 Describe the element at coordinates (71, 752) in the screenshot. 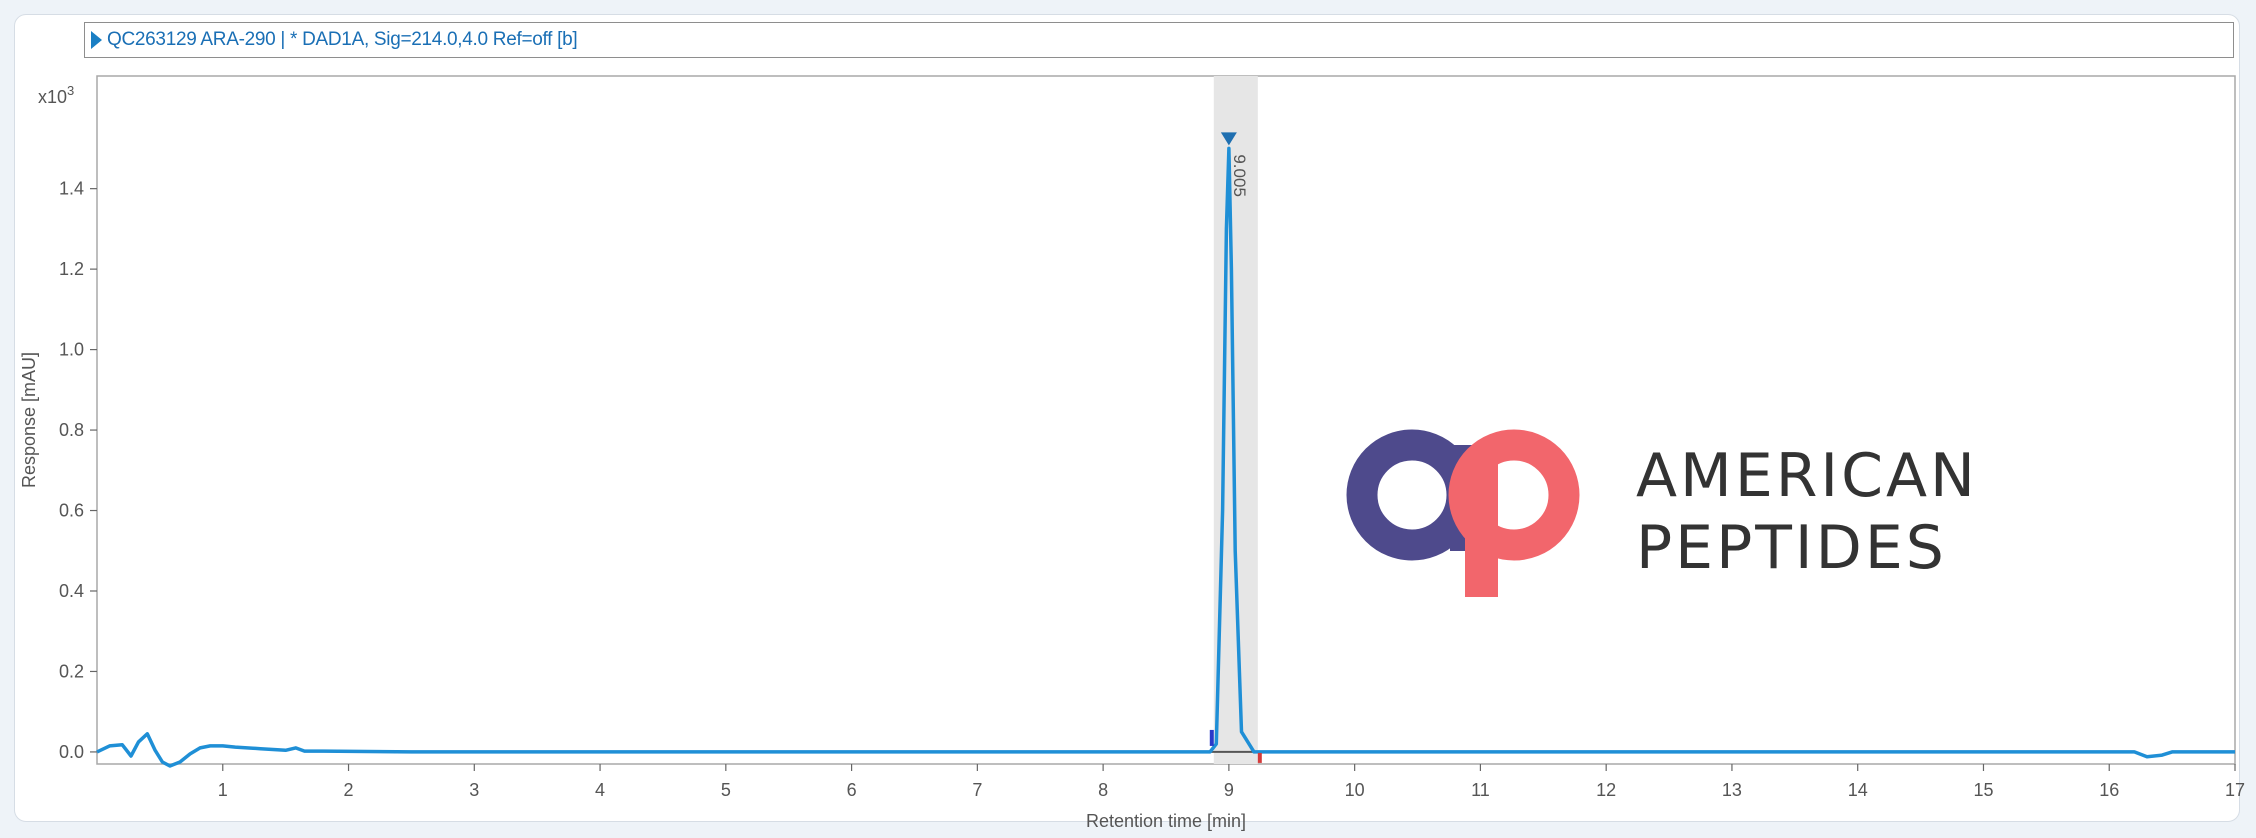

I see `y-tick-label: 0.0` at that location.